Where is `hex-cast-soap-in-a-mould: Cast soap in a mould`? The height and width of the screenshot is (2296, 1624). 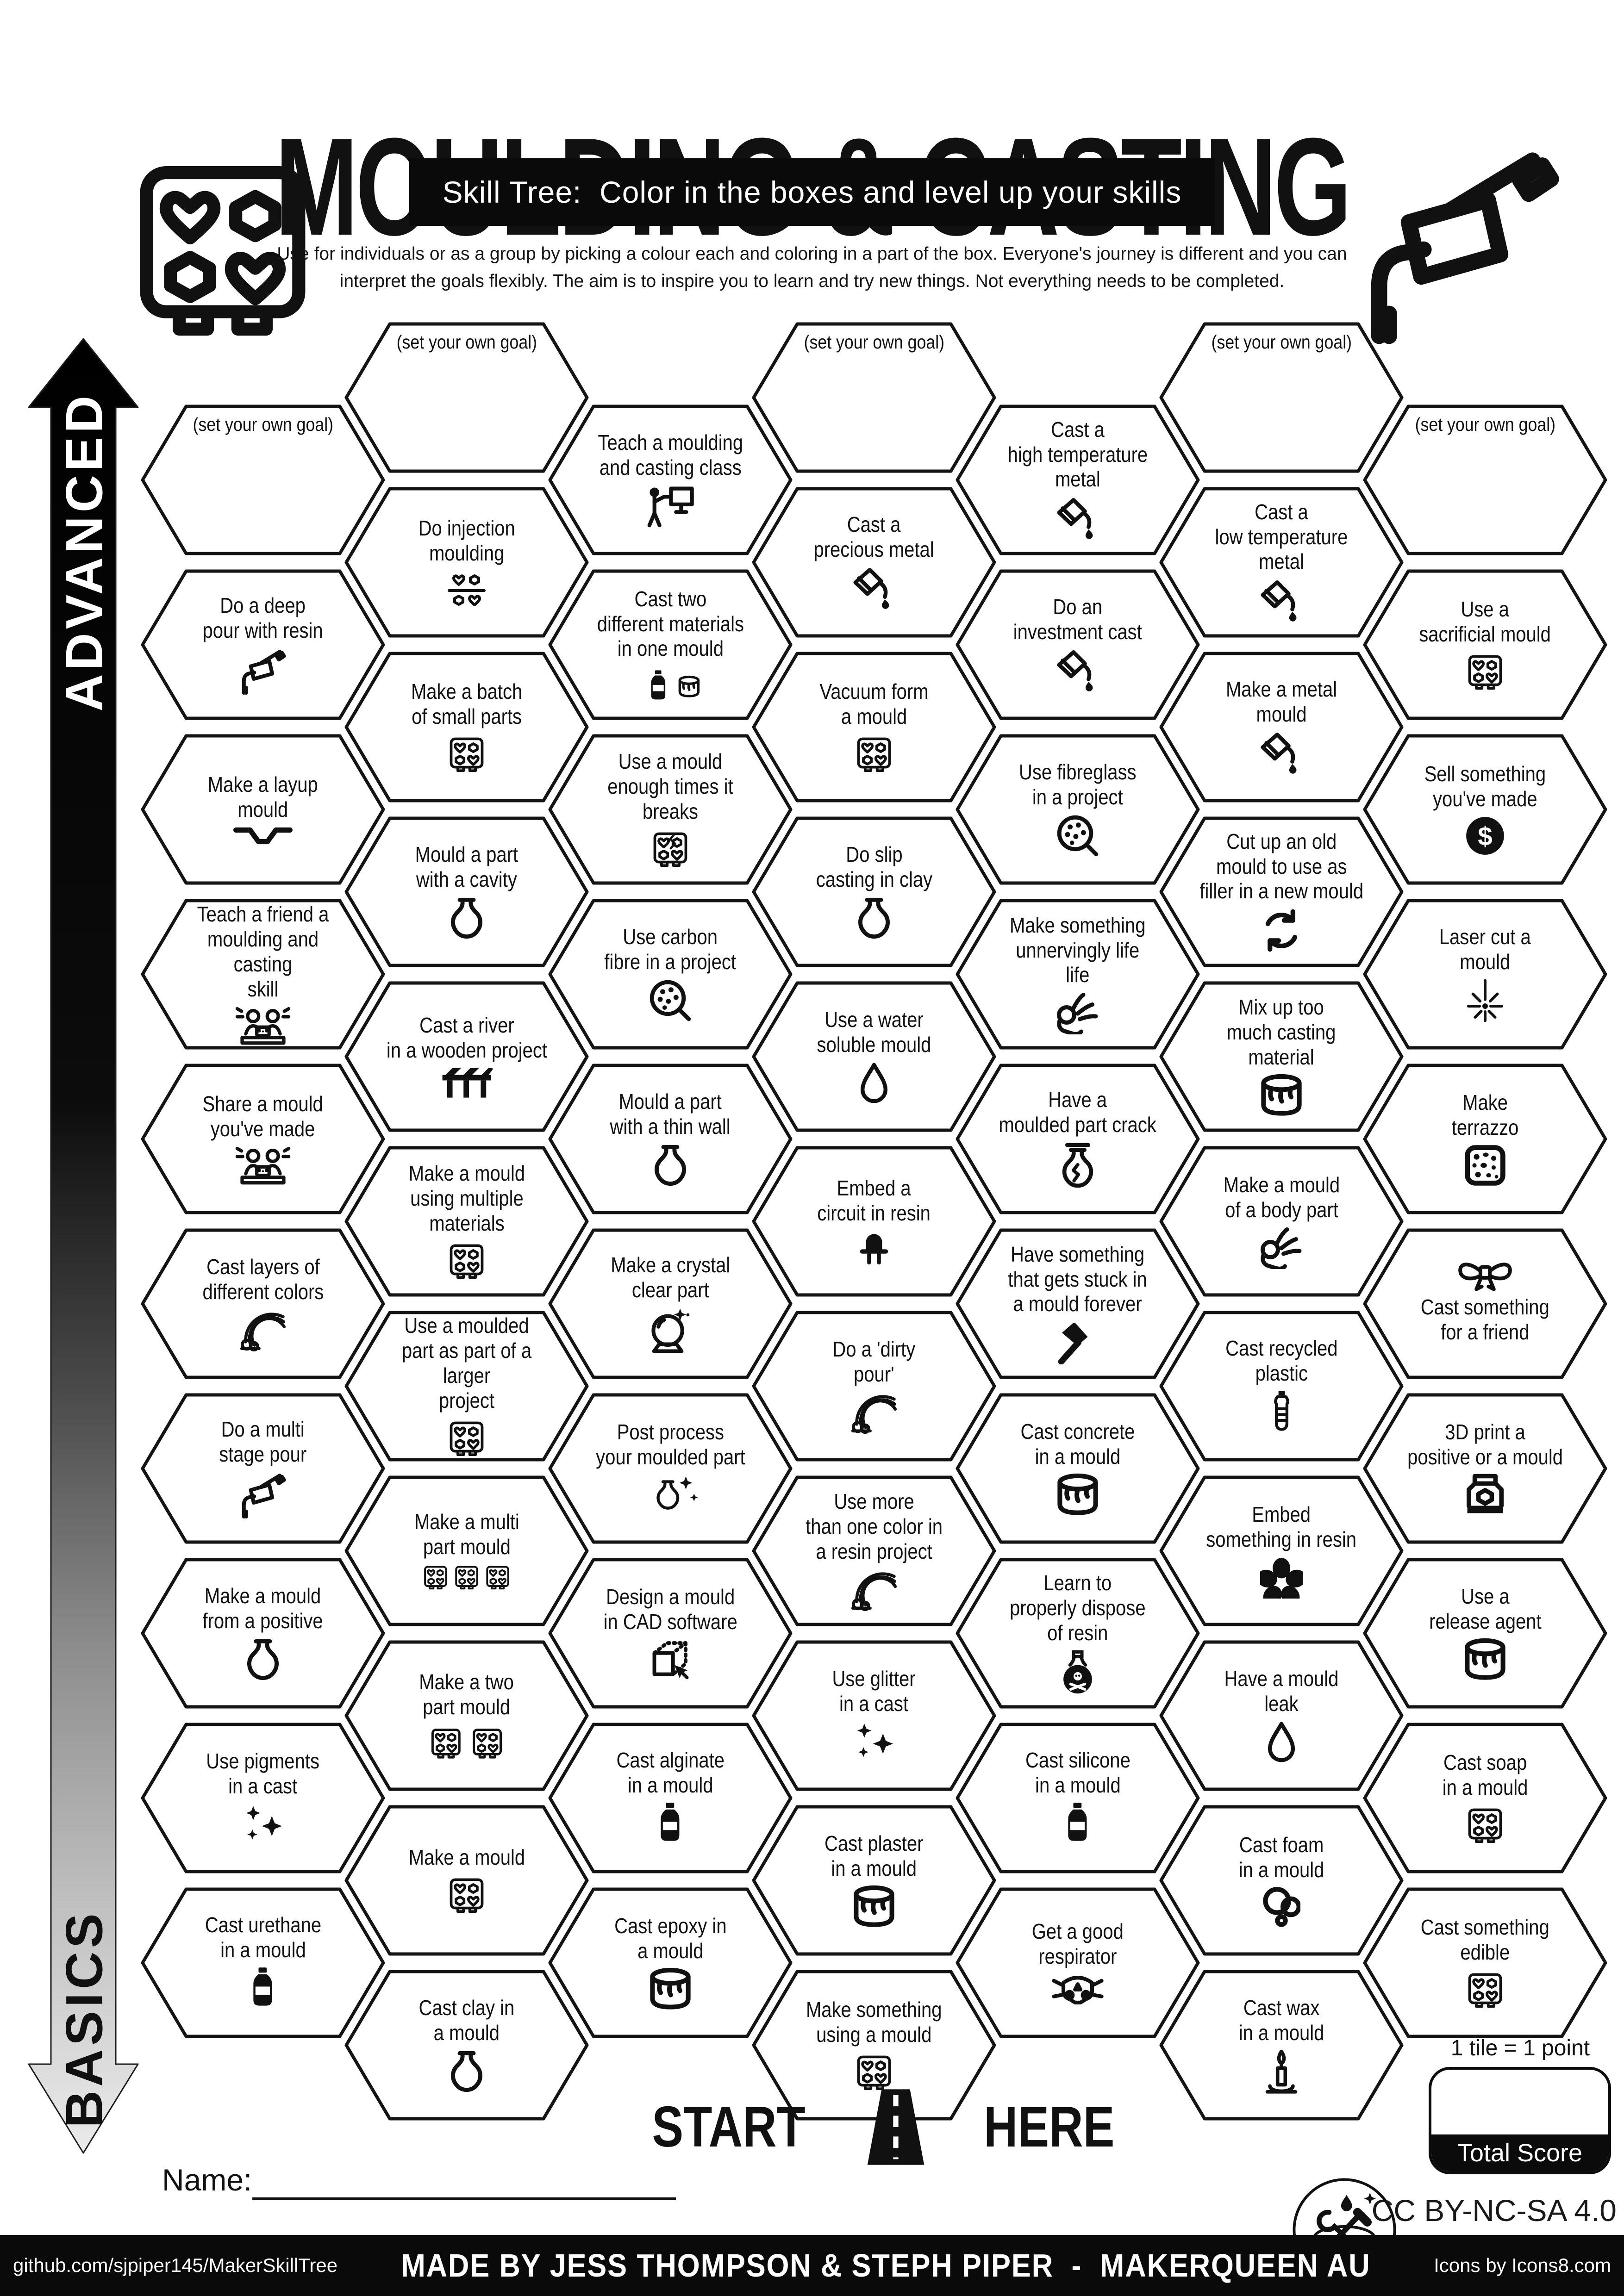 hex-cast-soap-in-a-mould: Cast soap in a mould is located at coordinates (1485, 1798).